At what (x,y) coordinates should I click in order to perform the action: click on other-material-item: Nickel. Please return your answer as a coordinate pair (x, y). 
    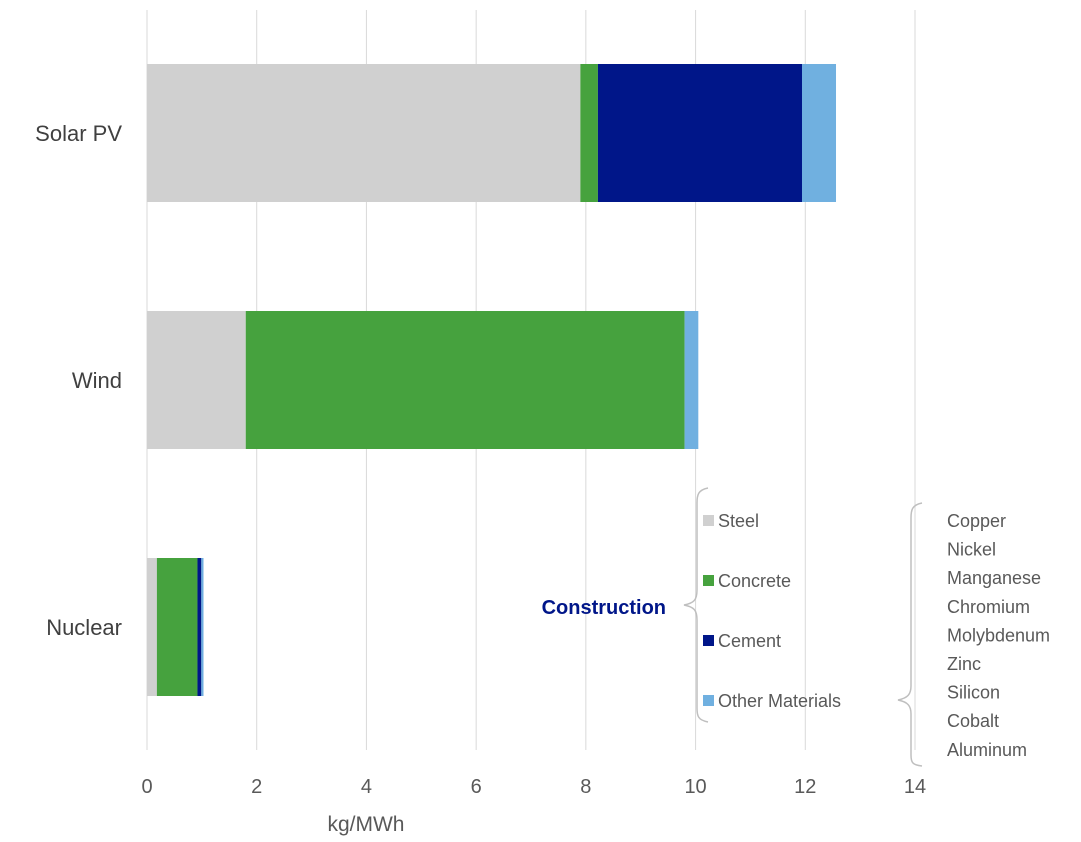
    Looking at the image, I should click on (971, 550).